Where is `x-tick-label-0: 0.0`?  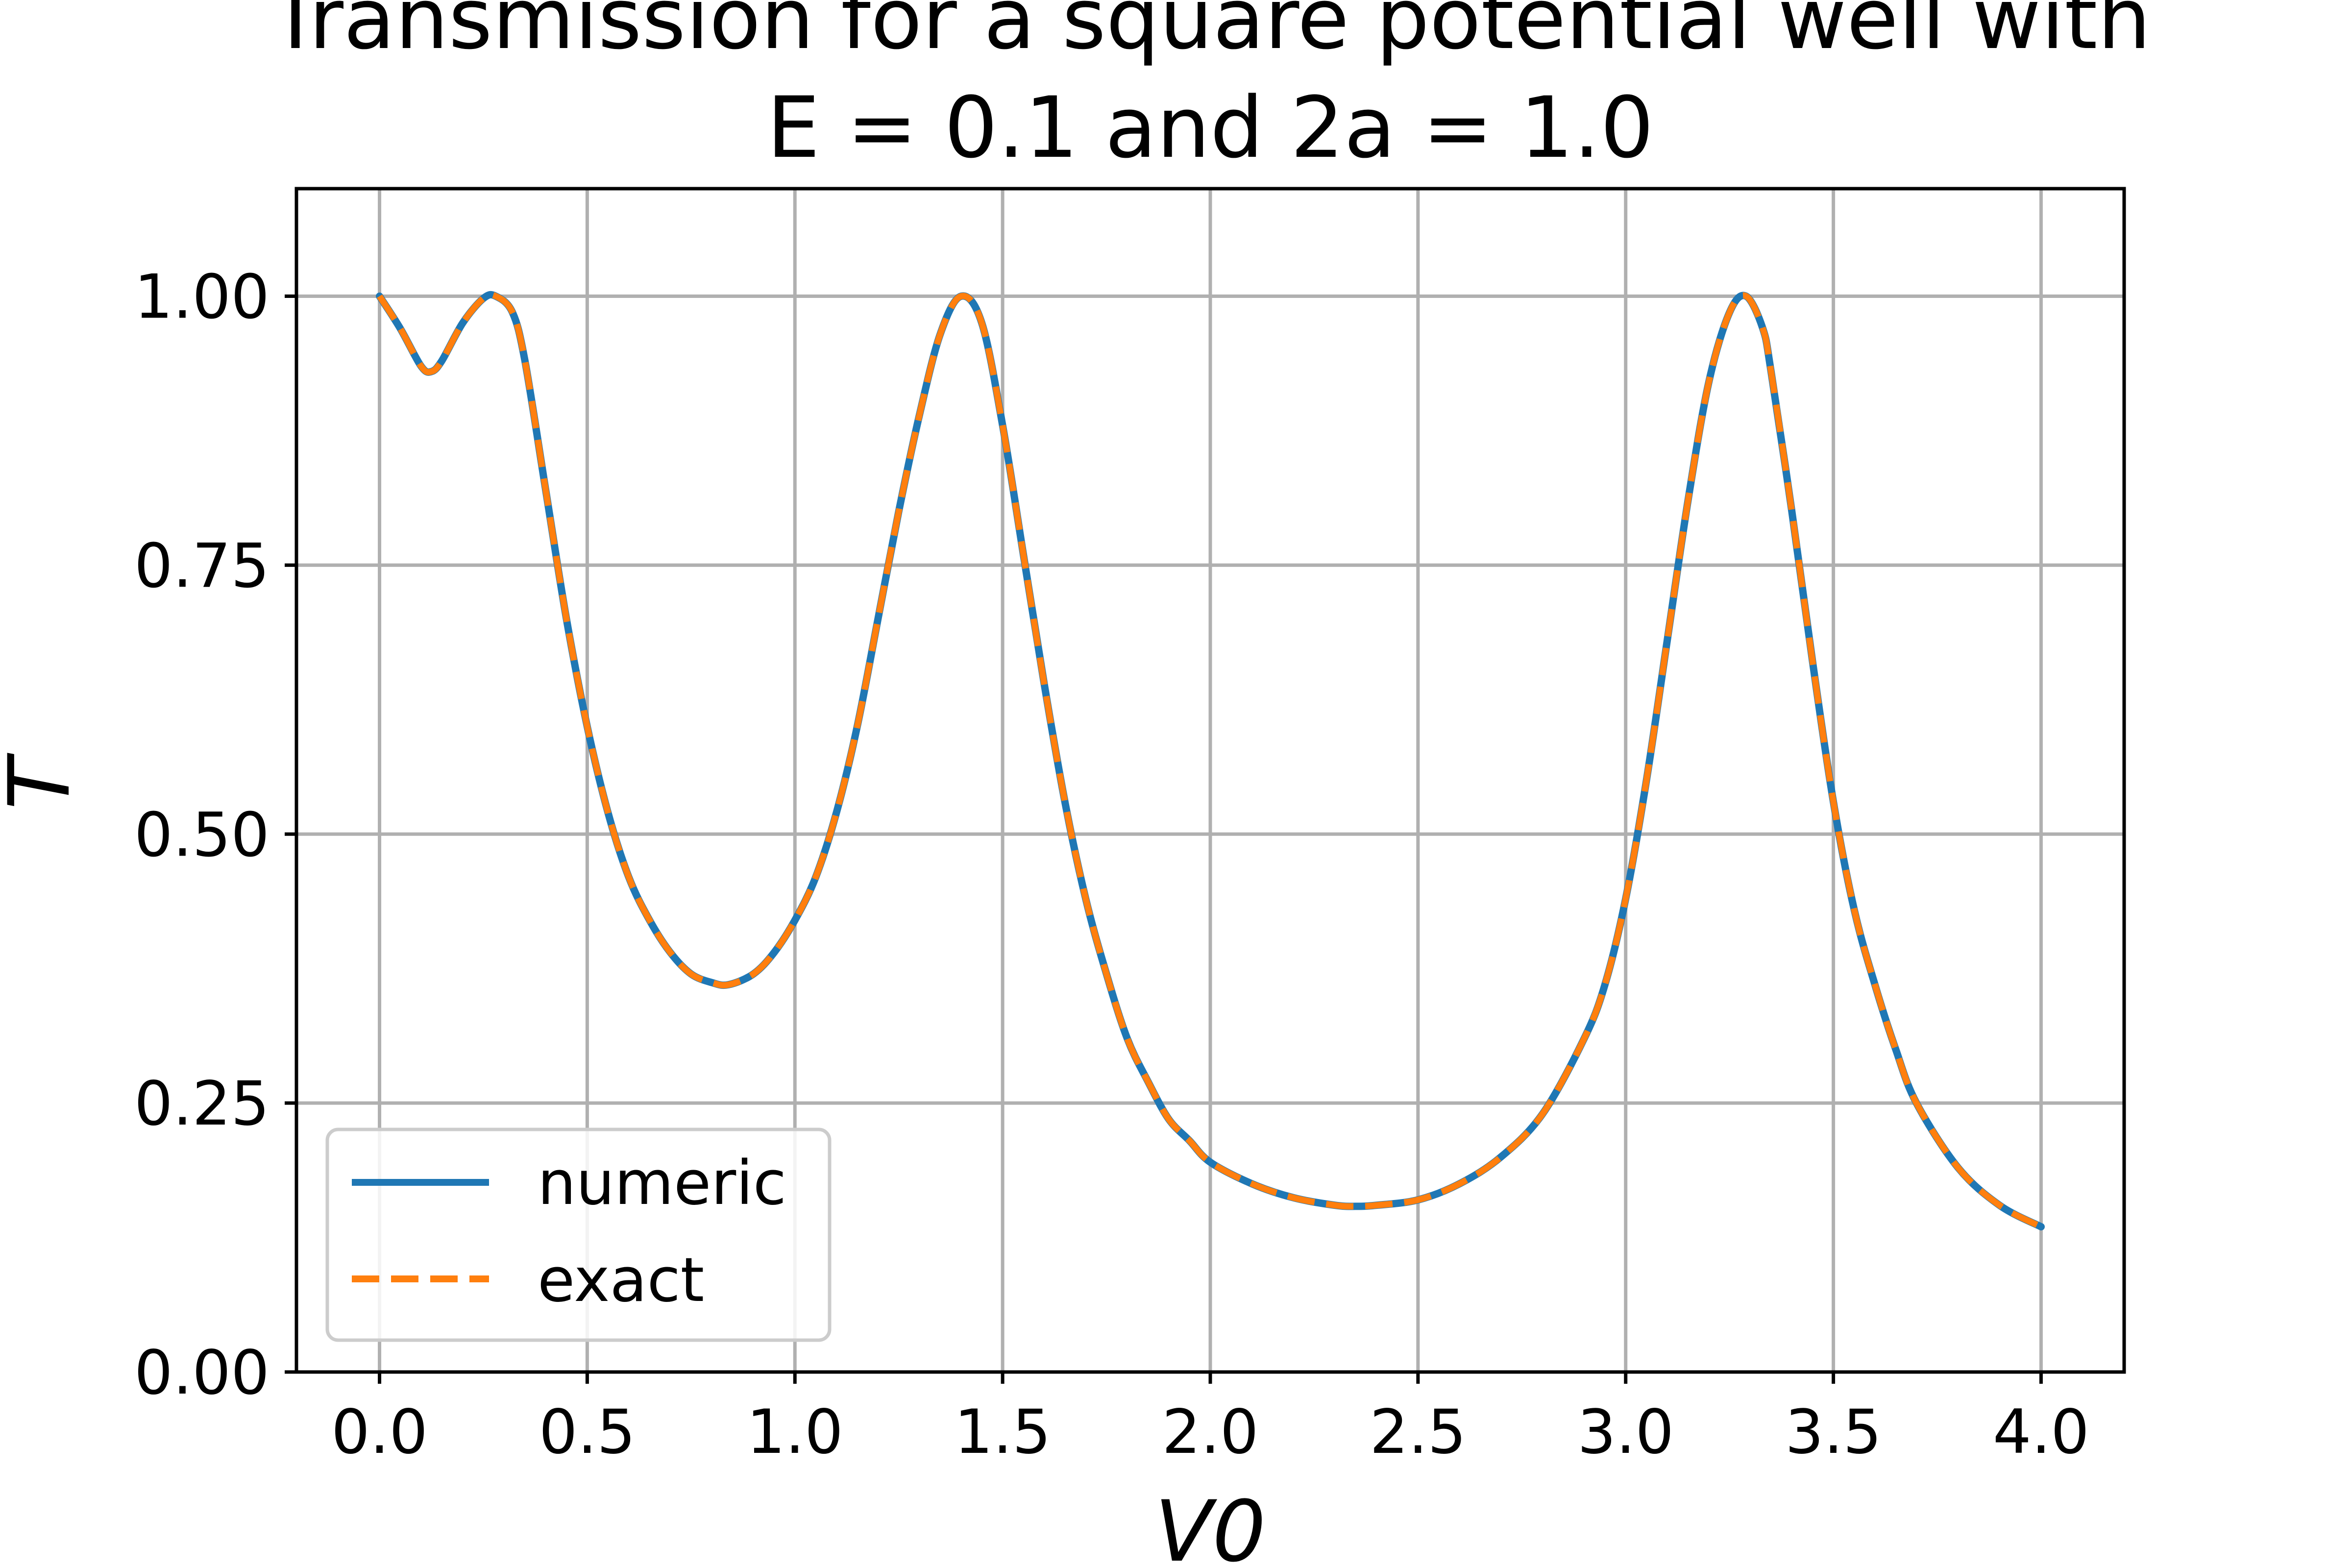 x-tick-label-0: 0.0 is located at coordinates (379, 1432).